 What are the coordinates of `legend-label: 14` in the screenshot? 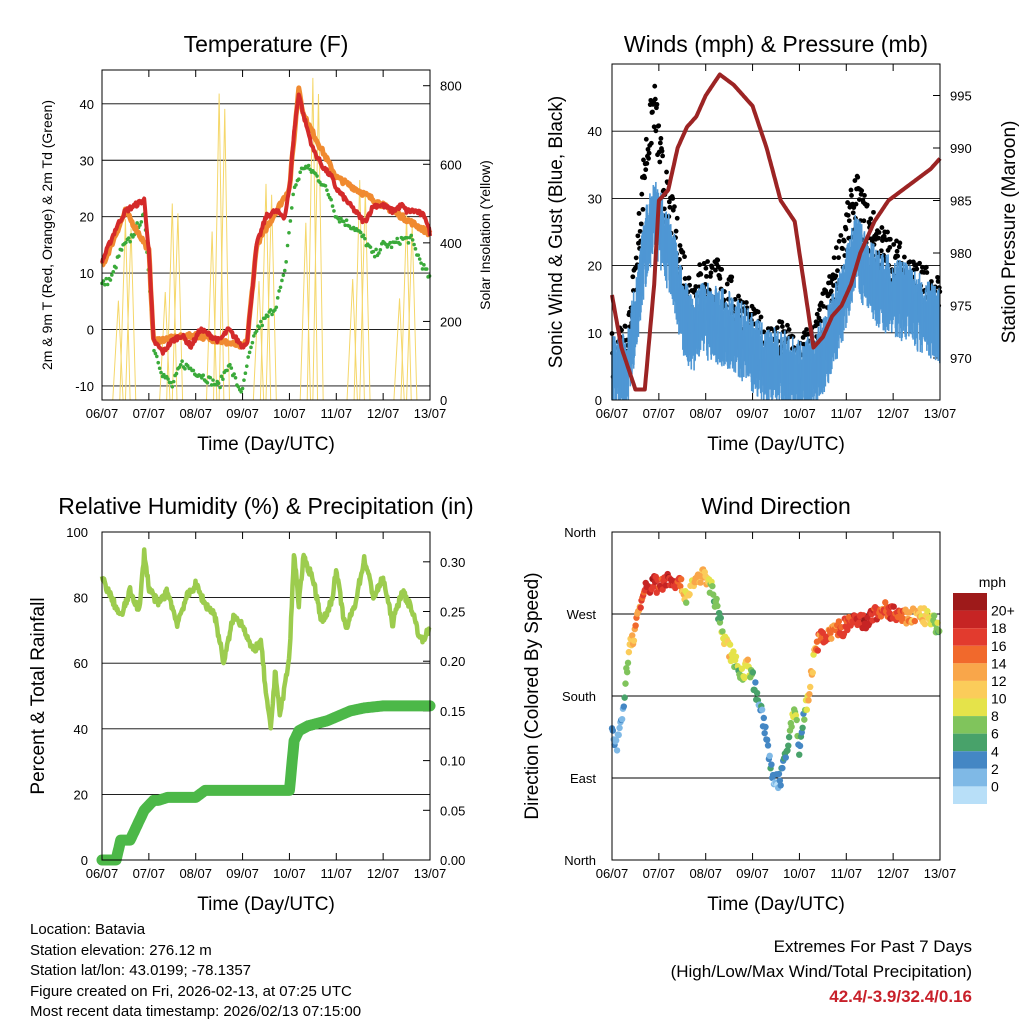 It's located at (999, 663).